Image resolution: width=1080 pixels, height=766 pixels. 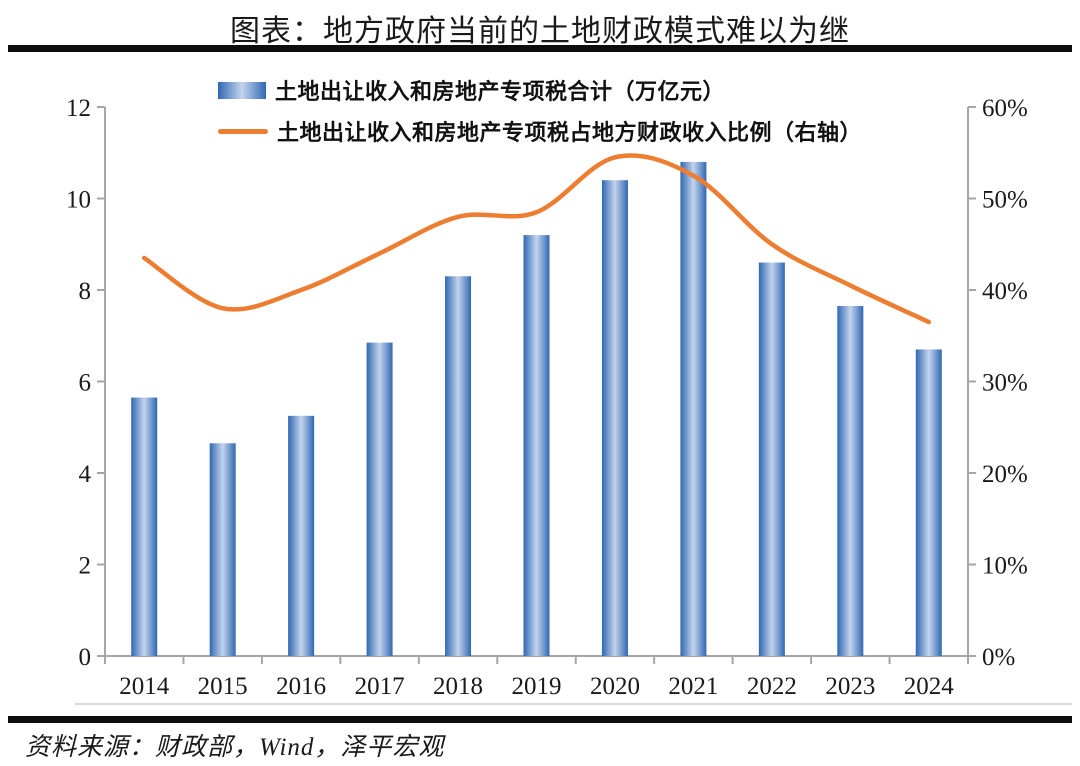 I want to click on x-axis-label-2020: 2020, so click(x=615, y=686).